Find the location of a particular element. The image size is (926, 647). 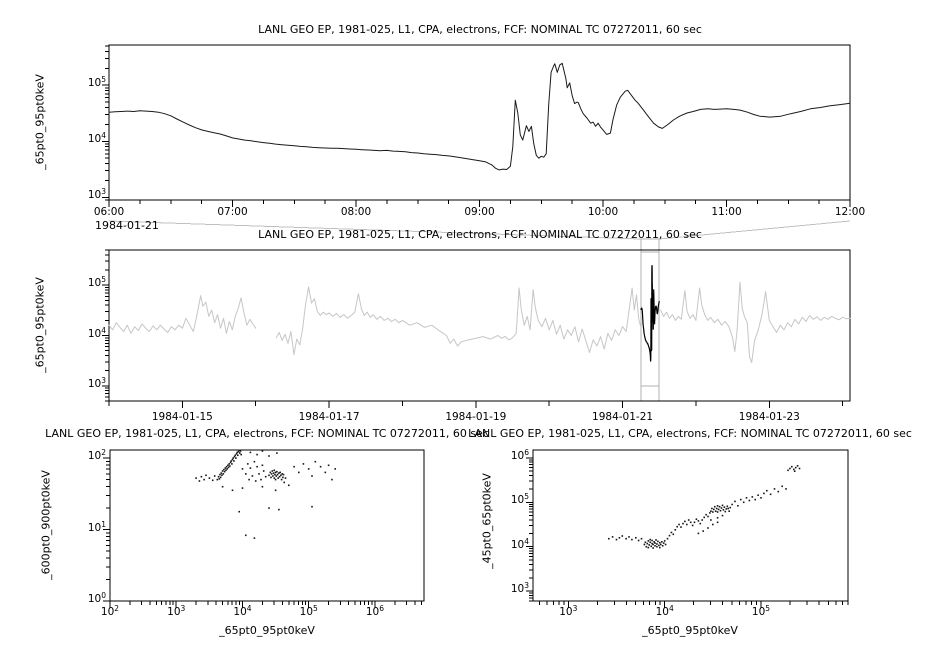

scatter-left-plot is located at coordinates (264, 528).